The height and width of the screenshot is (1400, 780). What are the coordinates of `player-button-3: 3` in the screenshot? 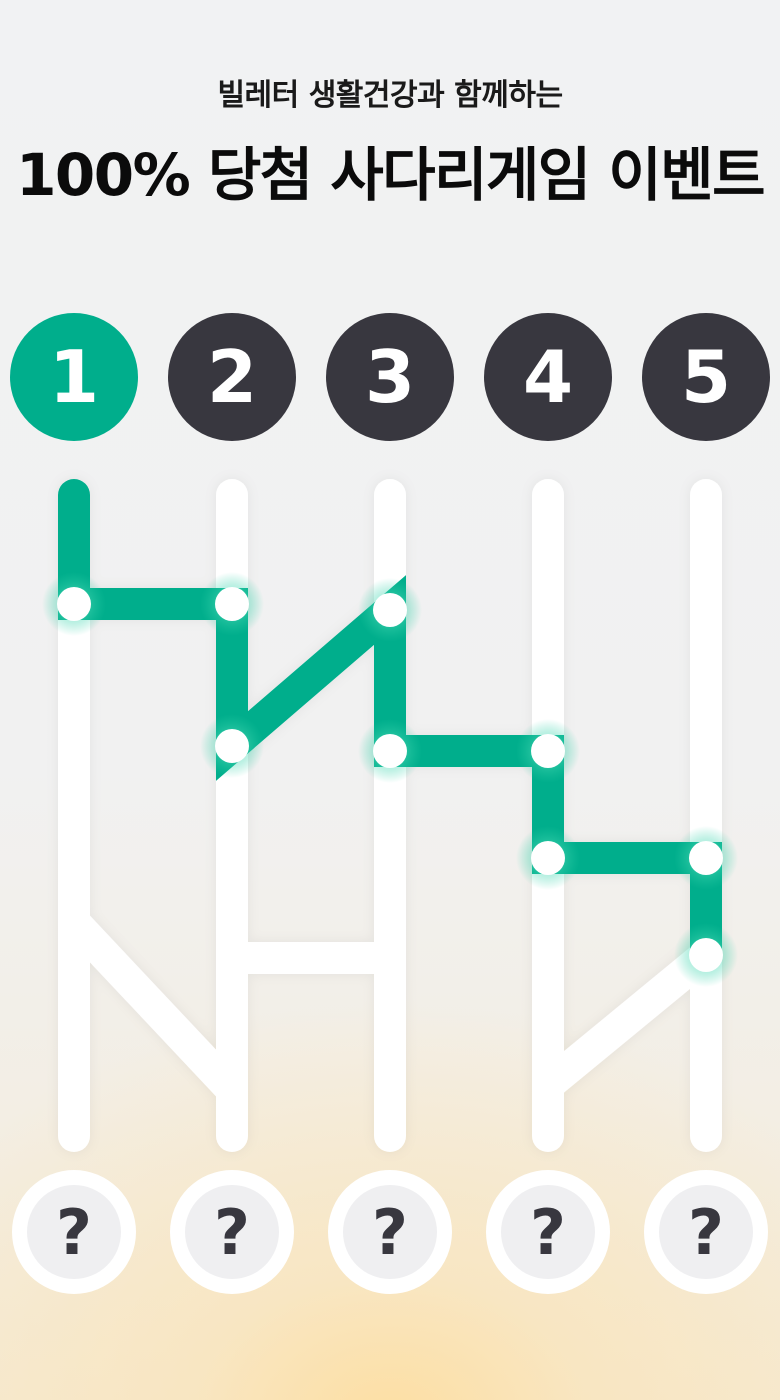 It's located at (390, 377).